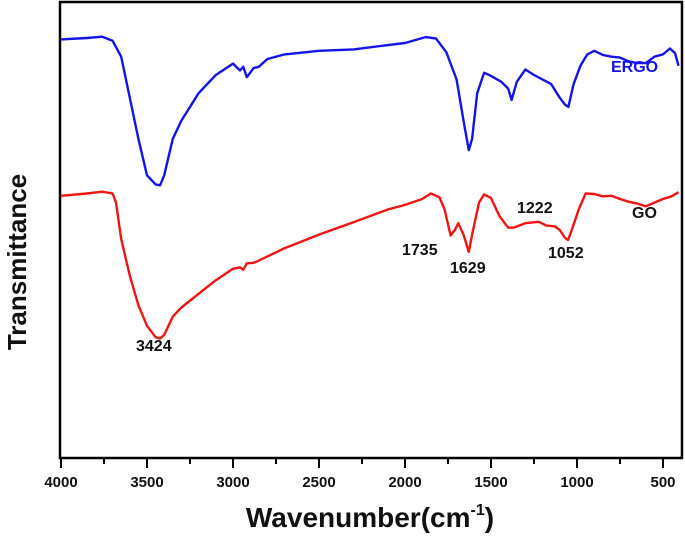 The height and width of the screenshot is (536, 685). I want to click on x-tick-label: 2500, so click(318, 482).